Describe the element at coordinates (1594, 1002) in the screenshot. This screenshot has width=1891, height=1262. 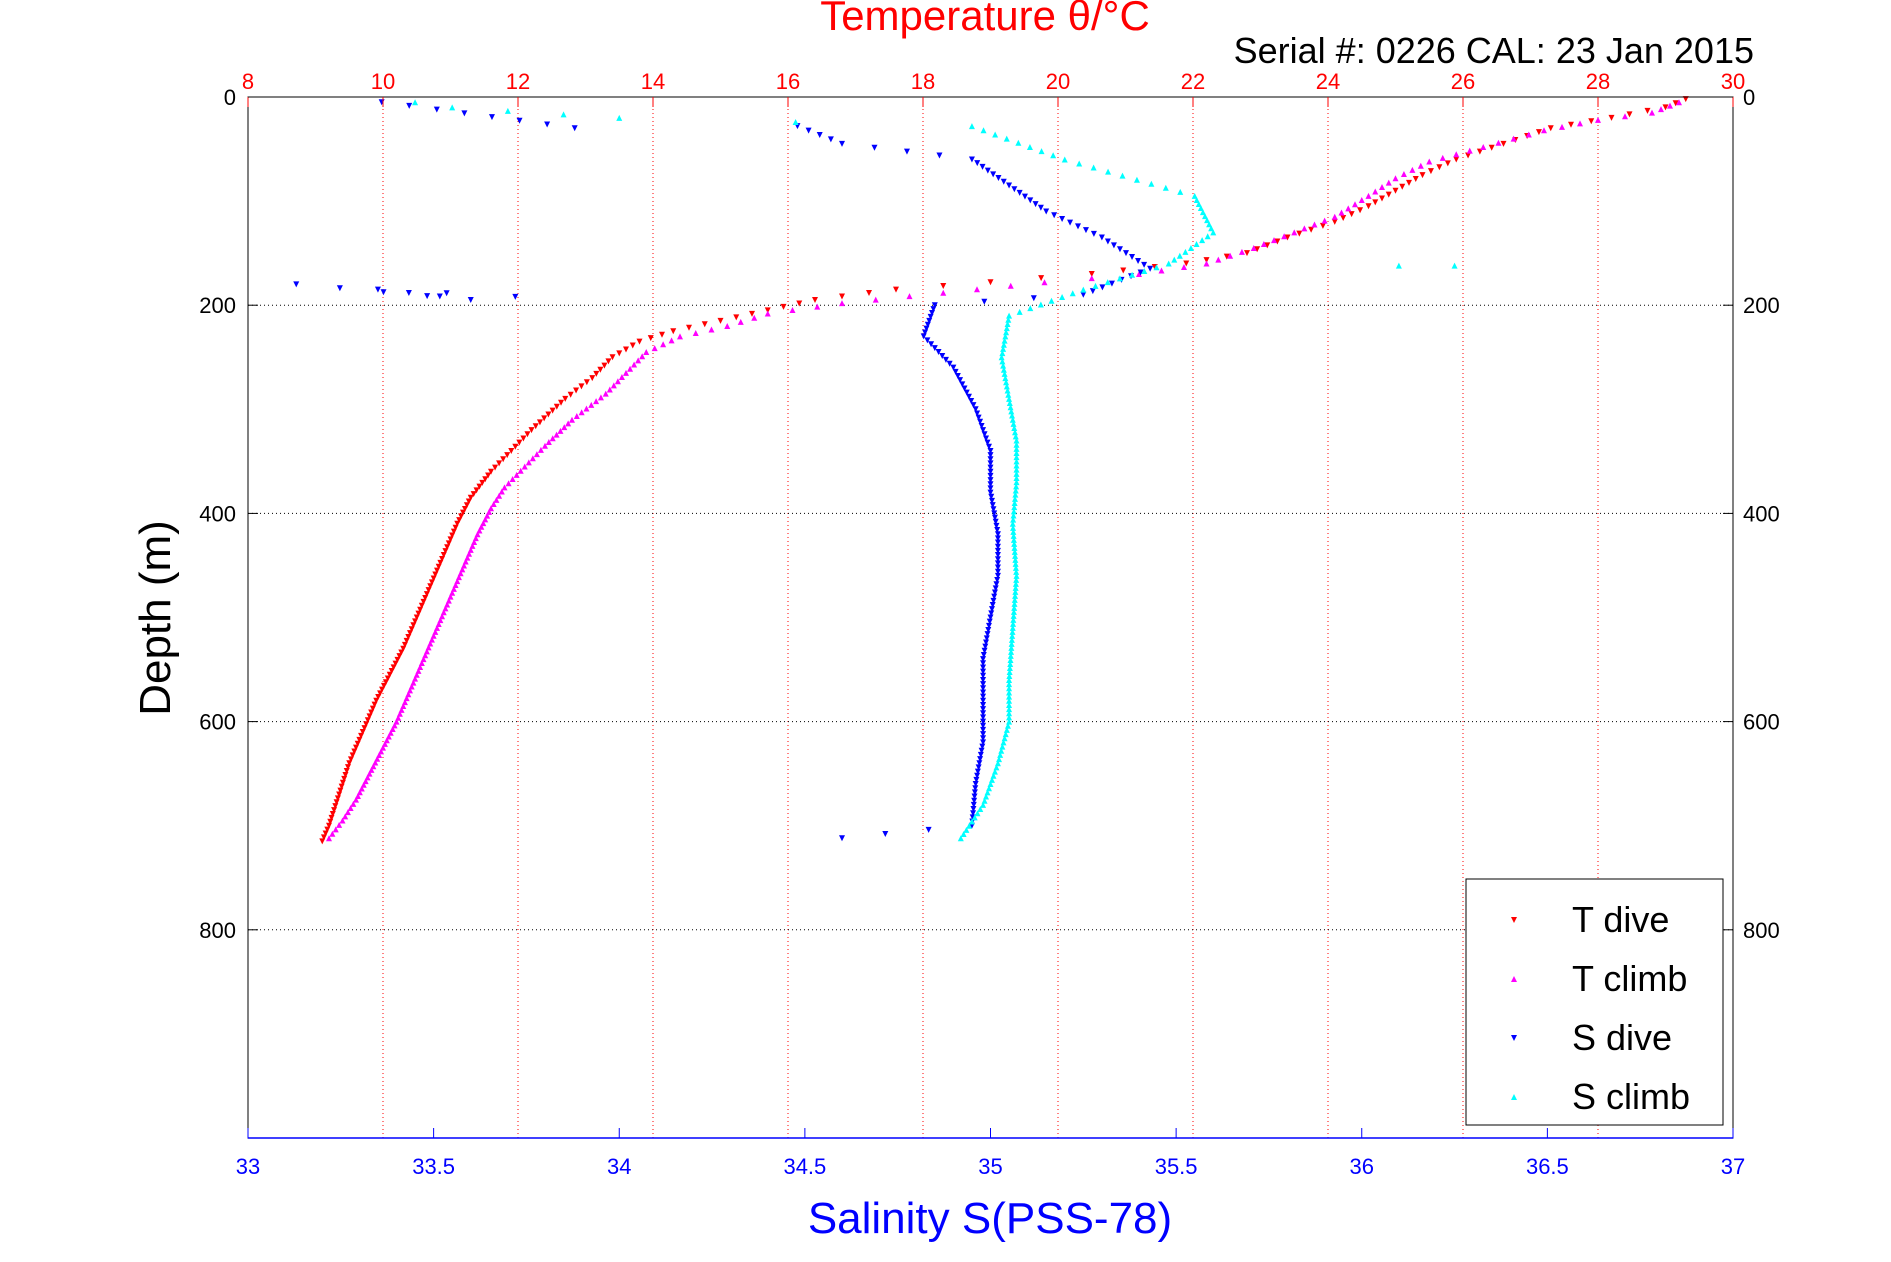
I see `legend-box` at that location.